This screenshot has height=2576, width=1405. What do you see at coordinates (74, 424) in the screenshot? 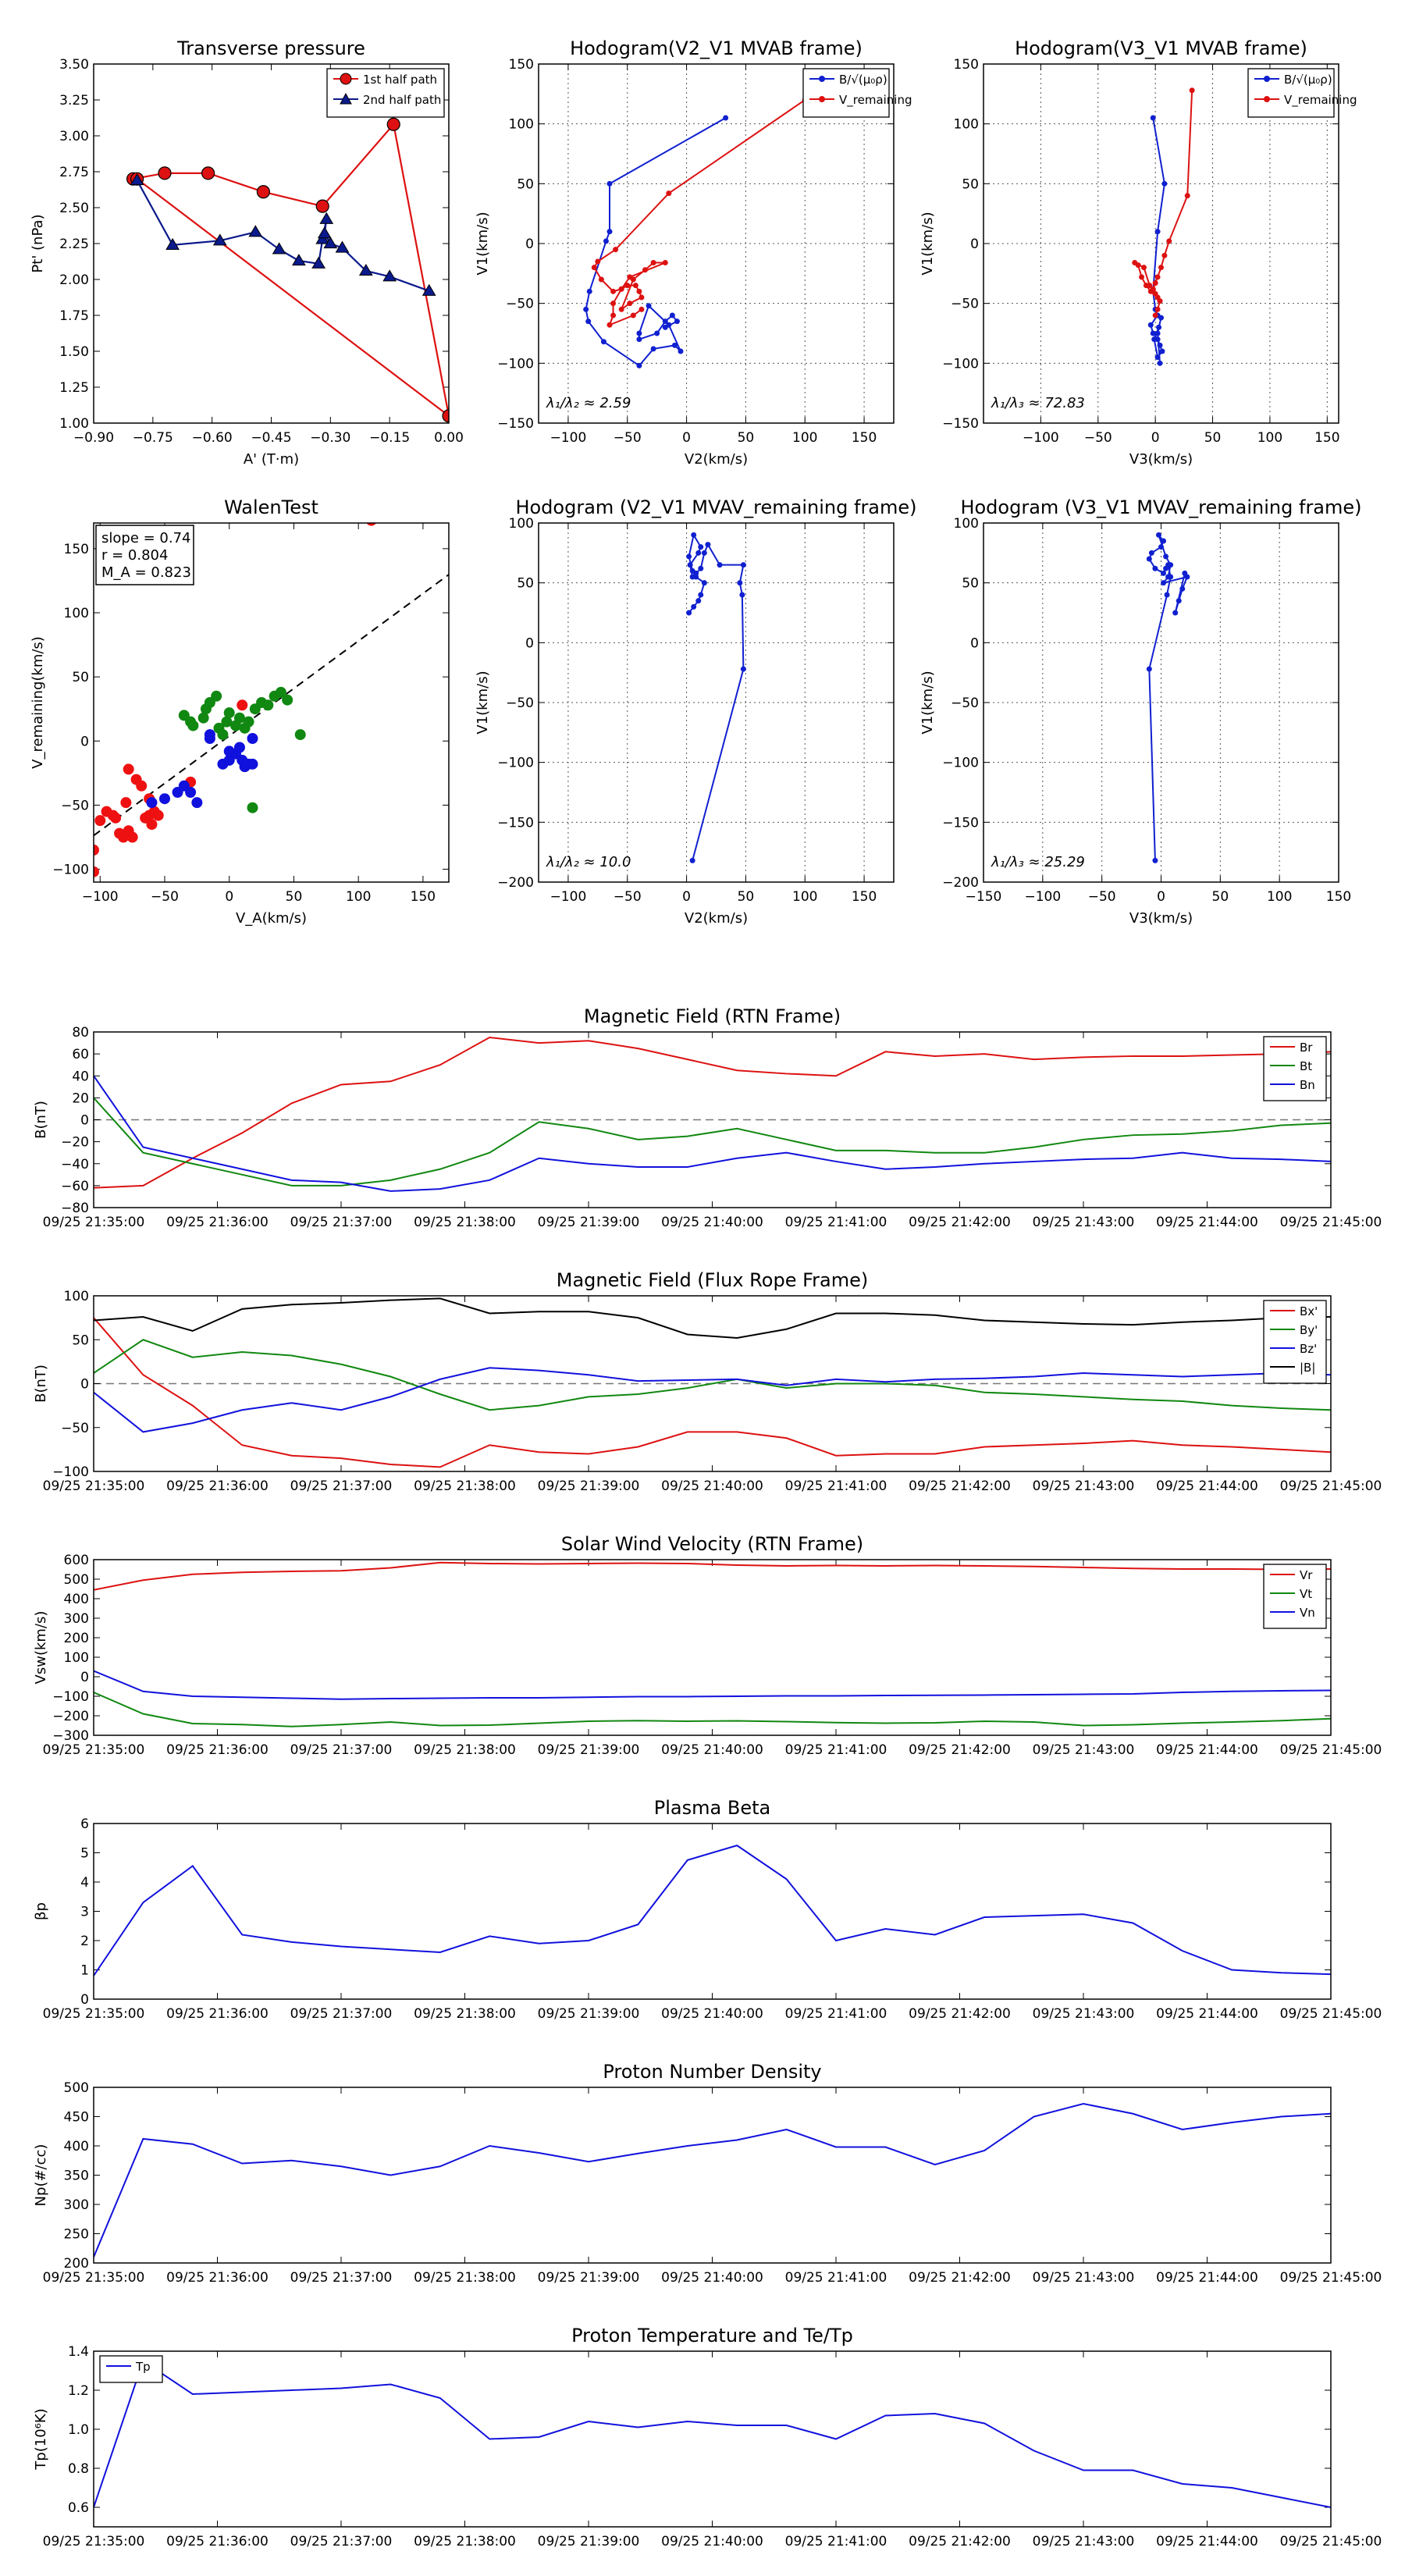
I see `y-tick-label: 1.00` at bounding box center [74, 424].